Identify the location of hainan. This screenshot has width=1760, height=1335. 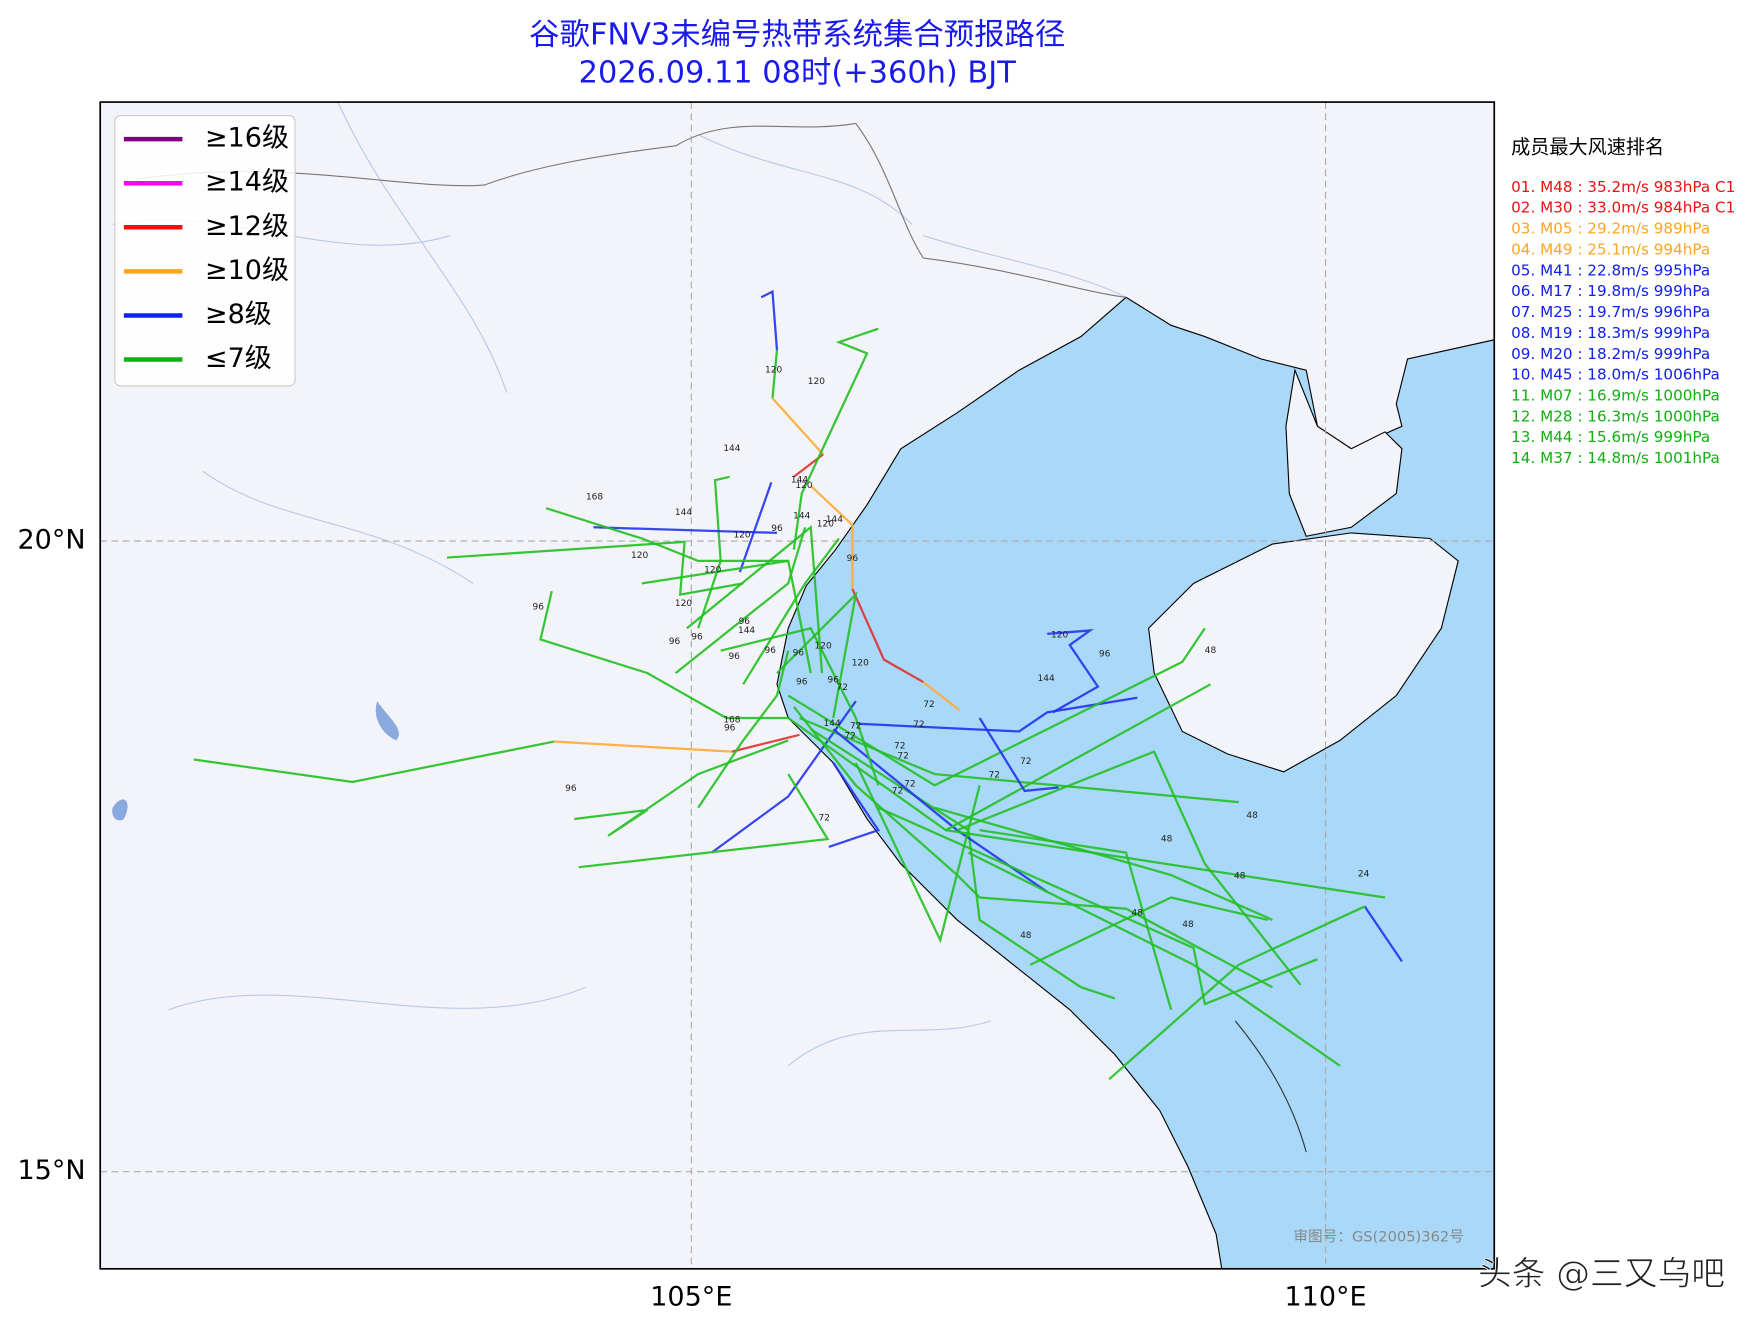
(1303, 652).